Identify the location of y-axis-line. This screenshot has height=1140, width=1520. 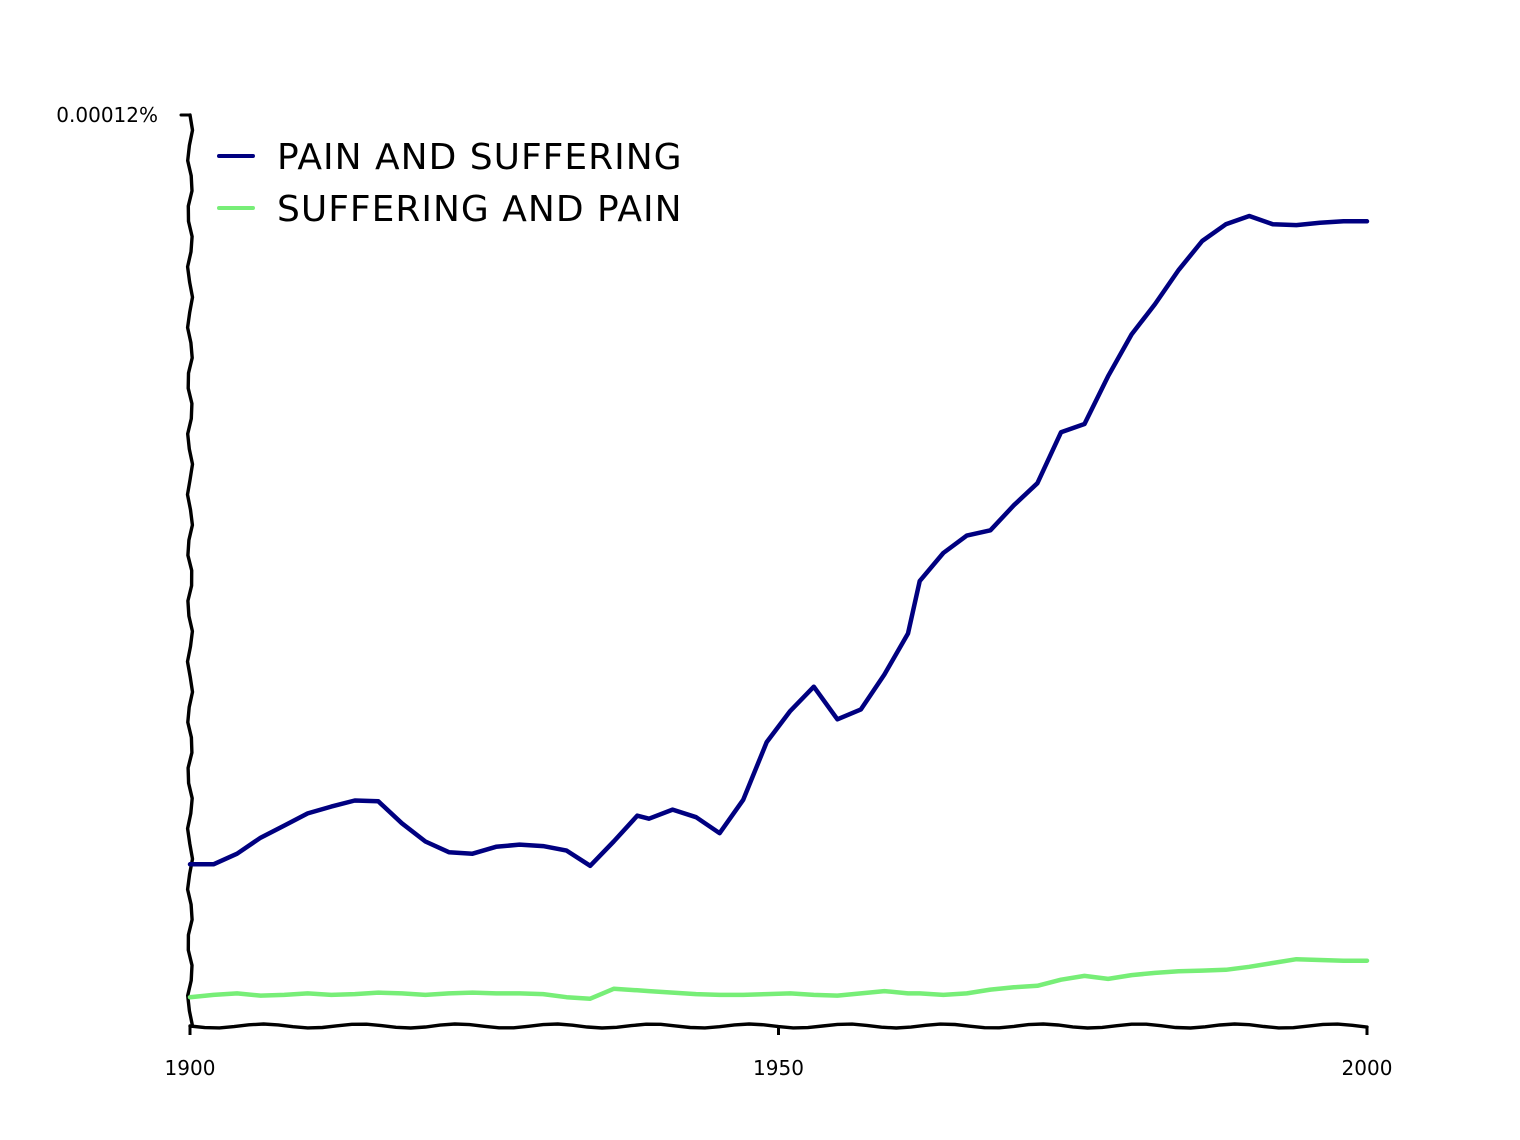
(190, 570).